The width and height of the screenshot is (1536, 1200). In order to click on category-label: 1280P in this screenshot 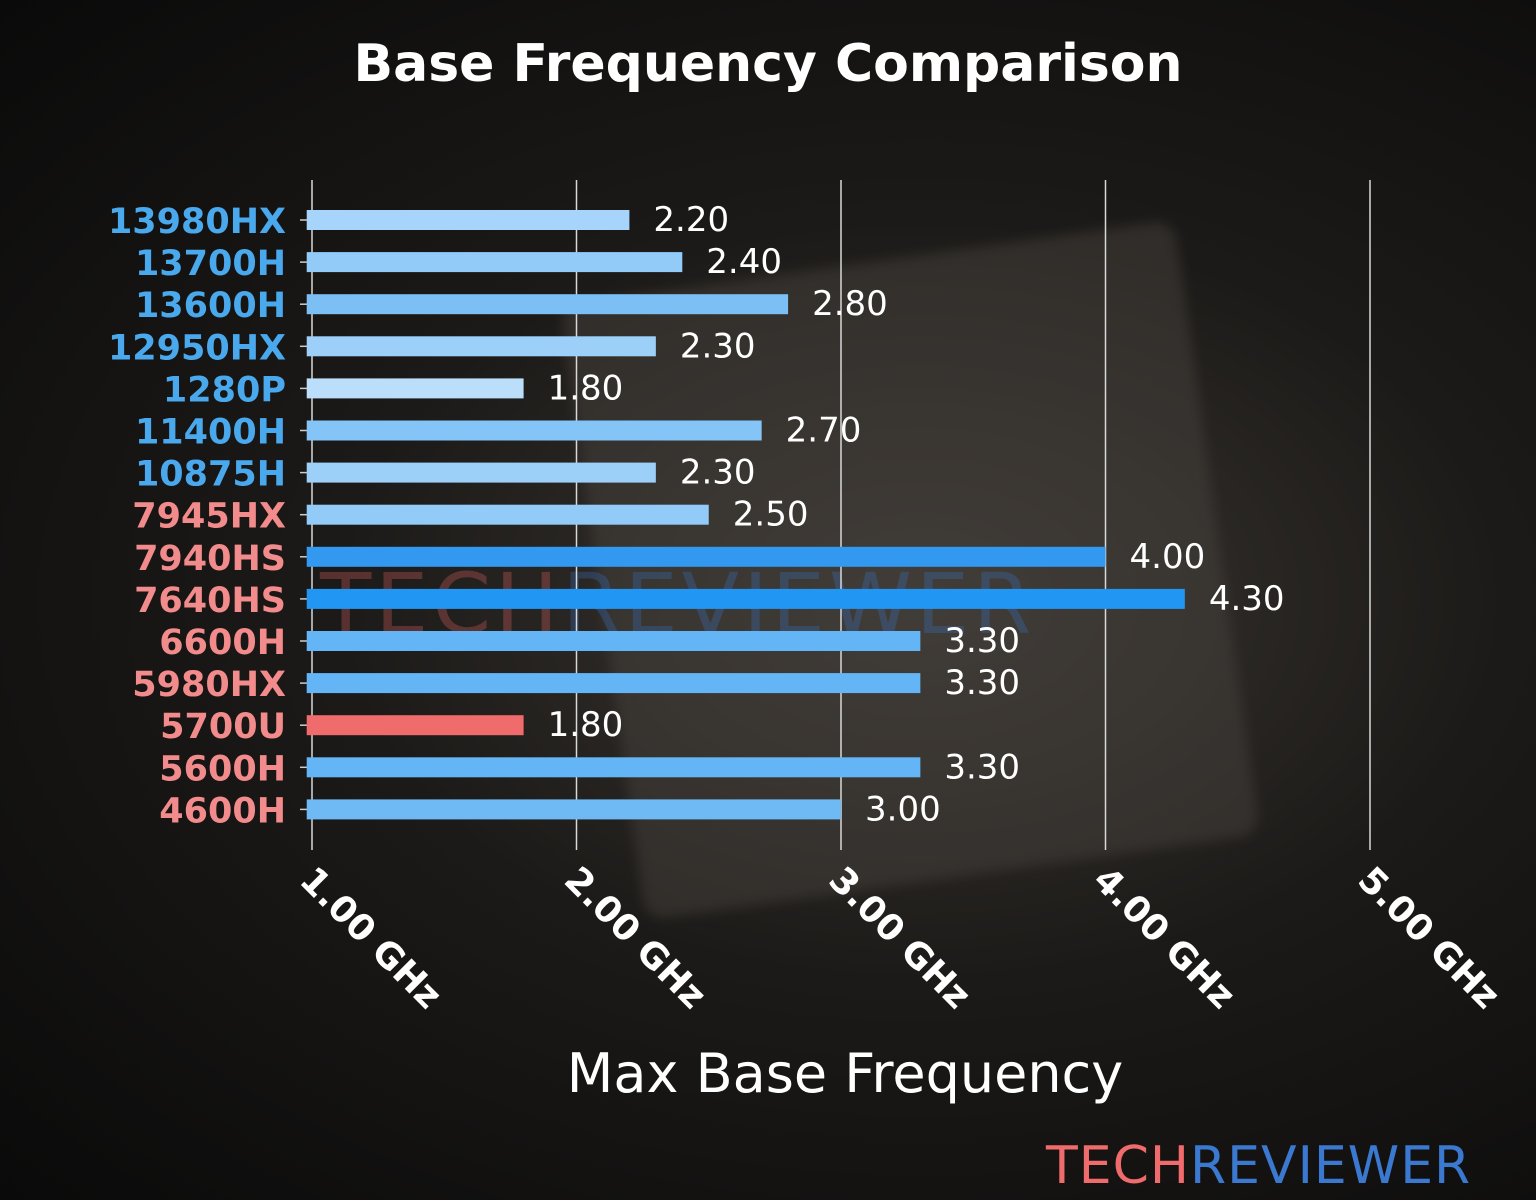, I will do `click(224, 390)`.